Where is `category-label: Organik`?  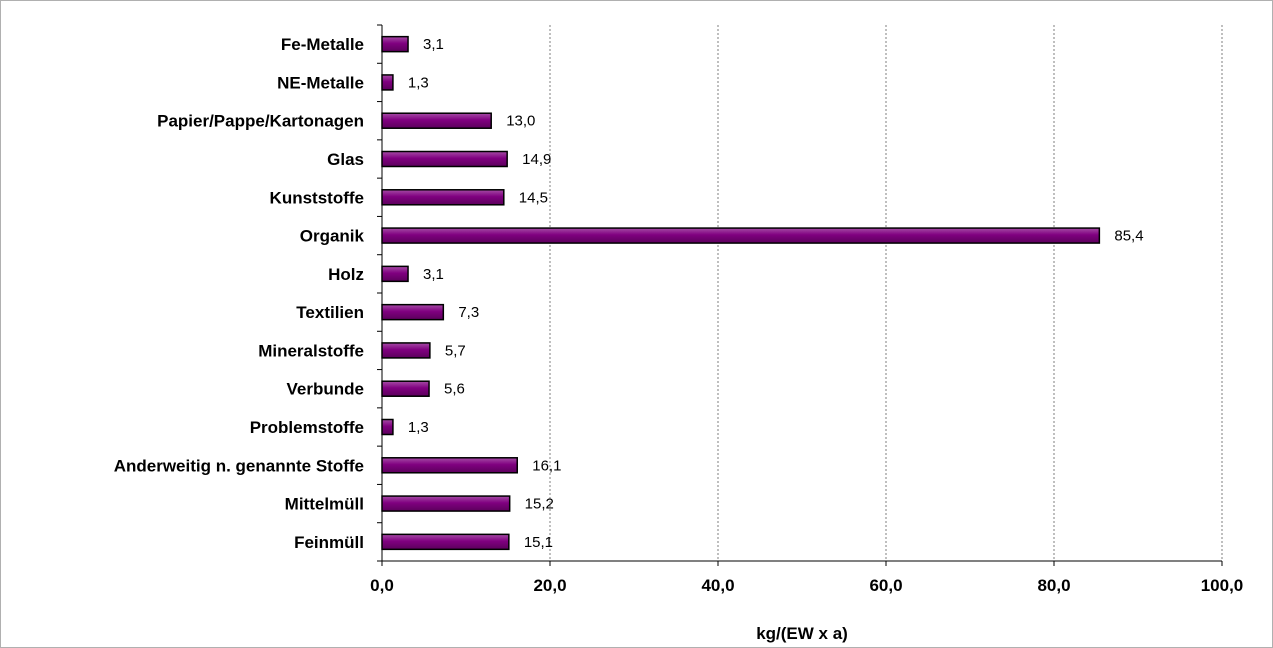 category-label: Organik is located at coordinates (332, 236).